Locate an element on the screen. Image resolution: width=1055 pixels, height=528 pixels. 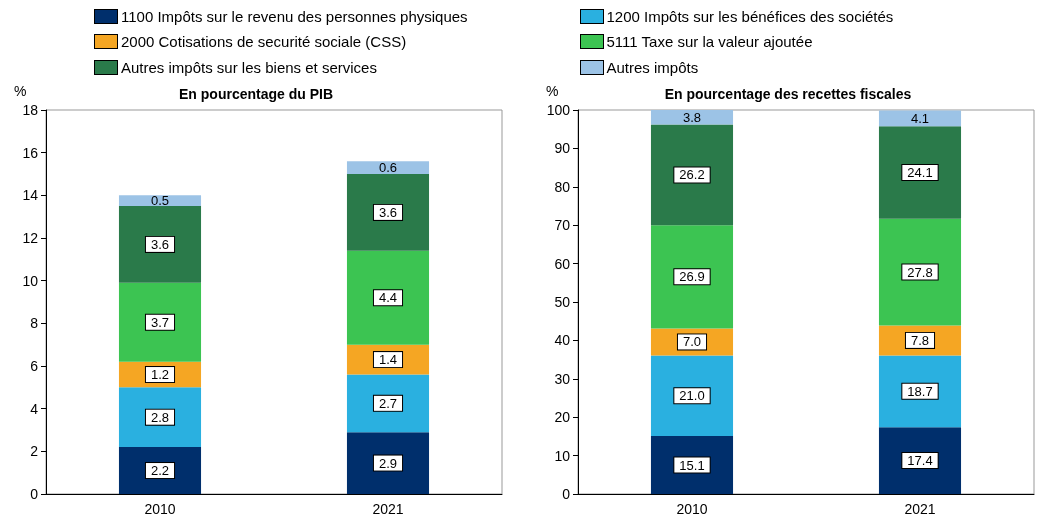
data-label: 1.4 is located at coordinates (388, 360).